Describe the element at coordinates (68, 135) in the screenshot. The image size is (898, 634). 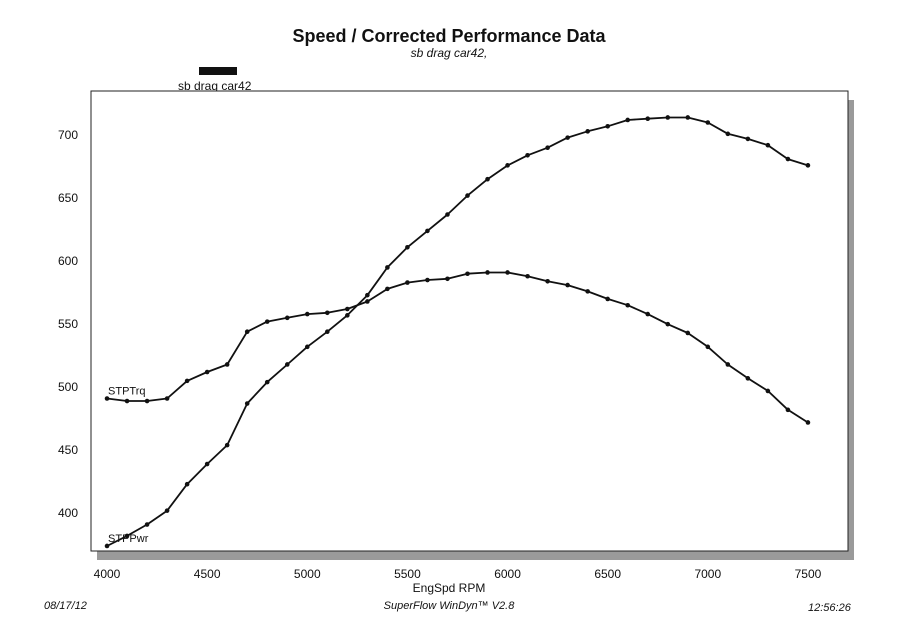
I see `y-tick-label: 700` at that location.